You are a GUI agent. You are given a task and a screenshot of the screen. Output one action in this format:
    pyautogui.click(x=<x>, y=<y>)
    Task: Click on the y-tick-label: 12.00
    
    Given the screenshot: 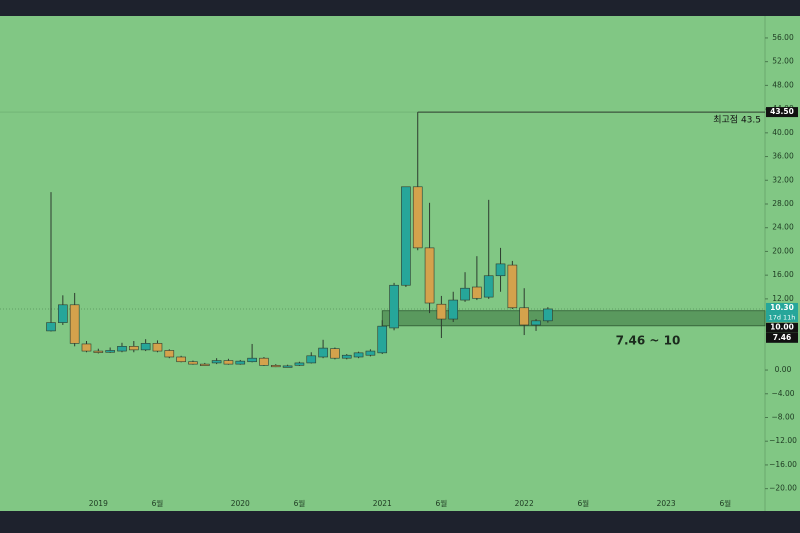 What is the action you would take?
    pyautogui.click(x=783, y=298)
    